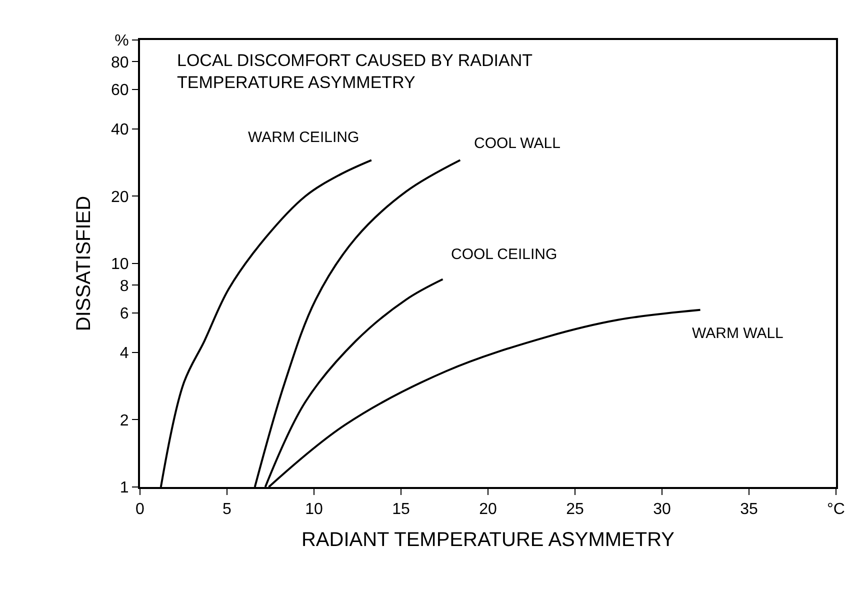  Describe the element at coordinates (120, 197) in the screenshot. I see `y-tick-label: 20` at that location.